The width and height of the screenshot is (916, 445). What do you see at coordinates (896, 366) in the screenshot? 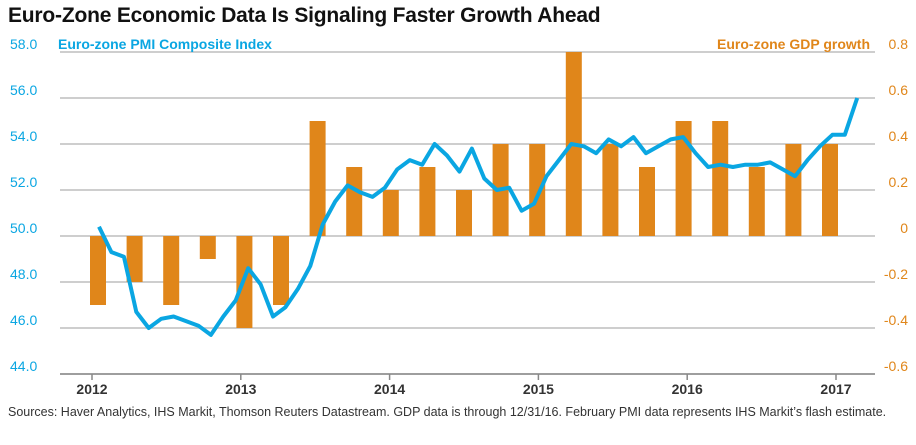
I see `right-tick-label: -0.6` at bounding box center [896, 366].